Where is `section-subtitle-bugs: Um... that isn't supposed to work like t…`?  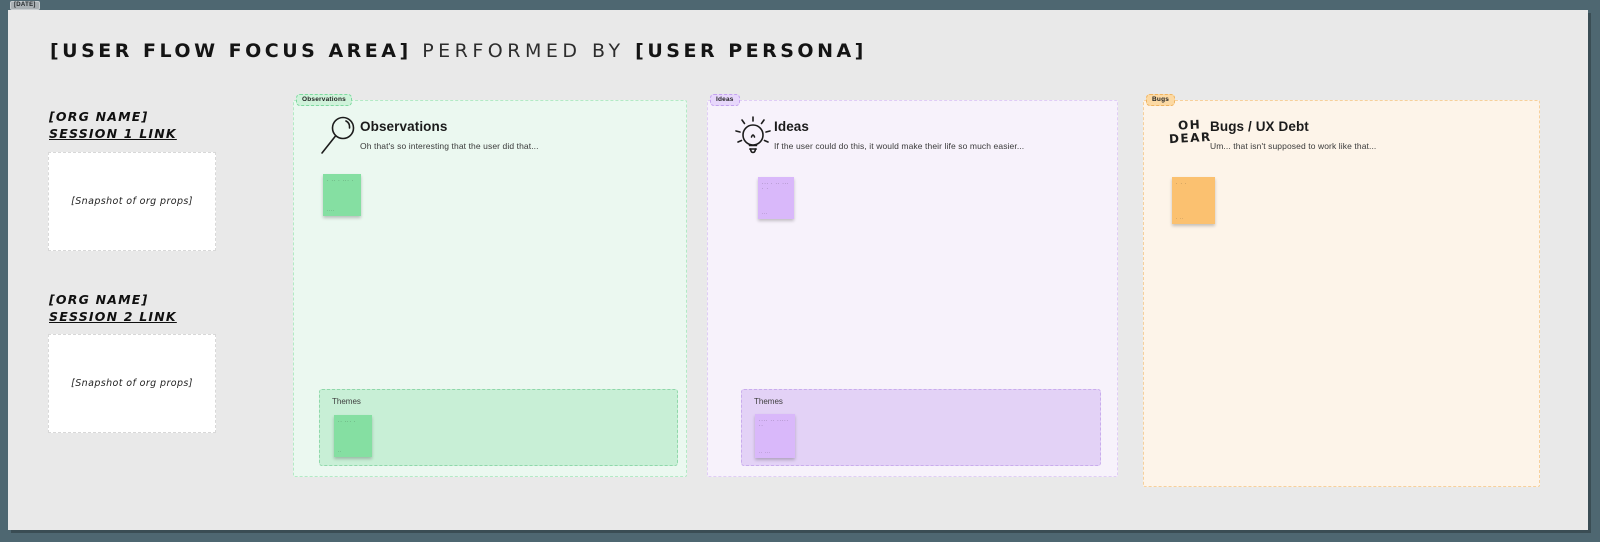
section-subtitle-bugs: Um... that isn't supposed to work like t… is located at coordinates (1293, 146).